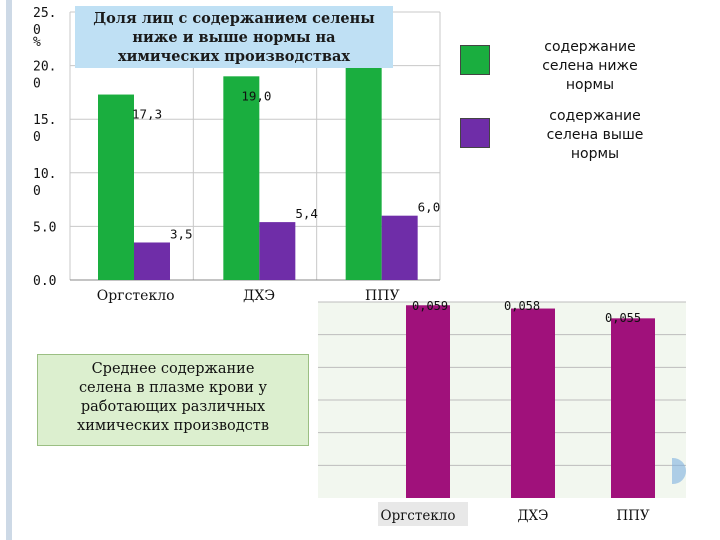  What do you see at coordinates (382, 296) in the screenshot?
I see `category-label-2: ППУ` at bounding box center [382, 296].